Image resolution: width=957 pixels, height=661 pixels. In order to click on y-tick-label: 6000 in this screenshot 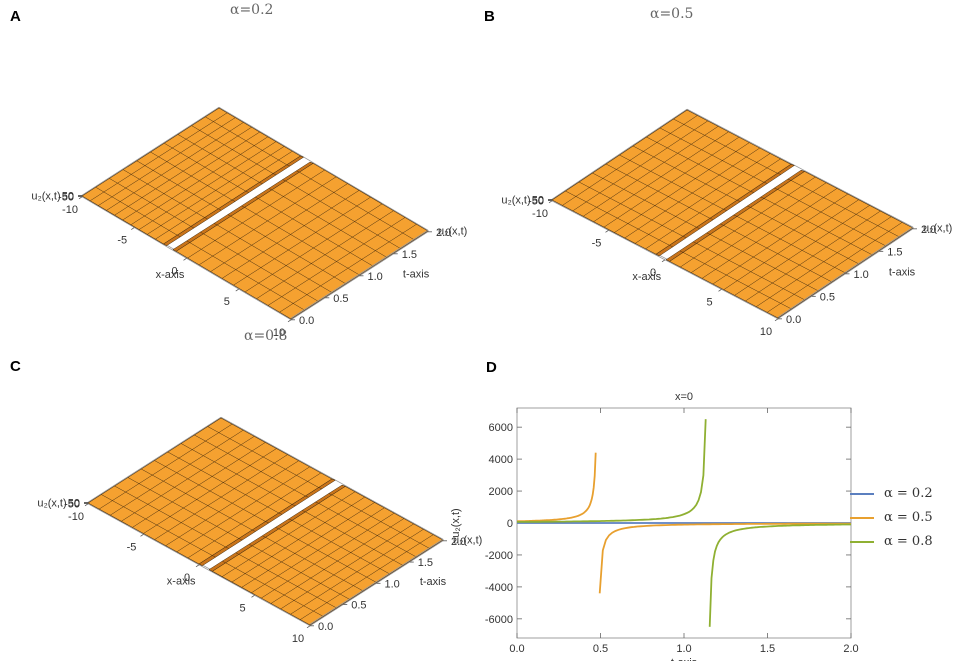, I will do `click(501, 428)`.